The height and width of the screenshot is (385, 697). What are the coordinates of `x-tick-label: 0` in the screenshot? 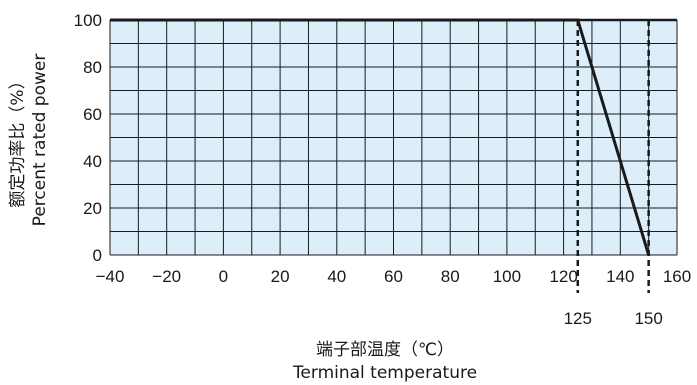 It's located at (223, 276).